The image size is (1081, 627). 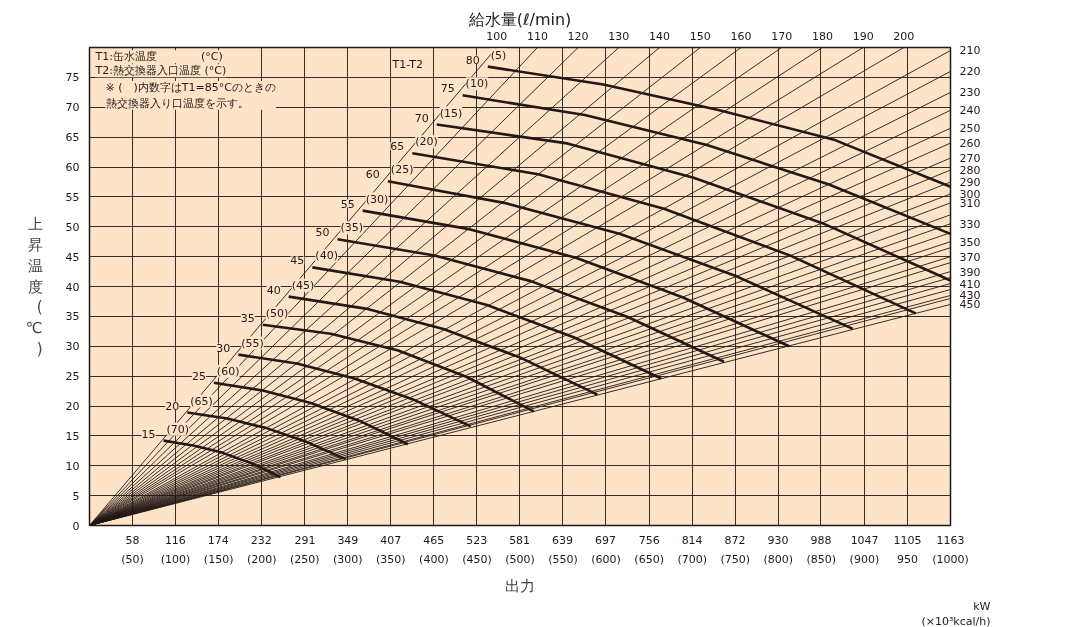 What do you see at coordinates (72, 466) in the screenshot?
I see `y-tick-label: 10` at bounding box center [72, 466].